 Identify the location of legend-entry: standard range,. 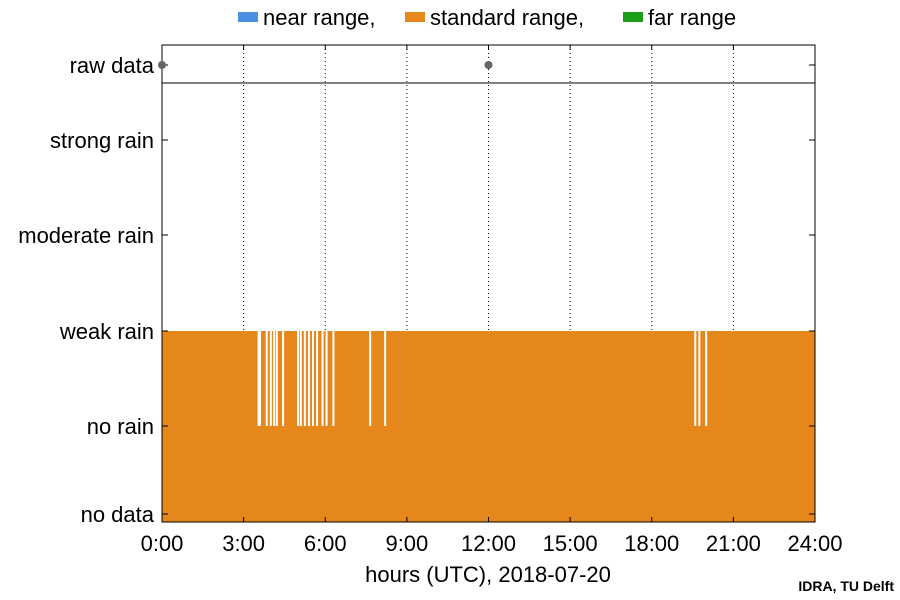
(507, 17).